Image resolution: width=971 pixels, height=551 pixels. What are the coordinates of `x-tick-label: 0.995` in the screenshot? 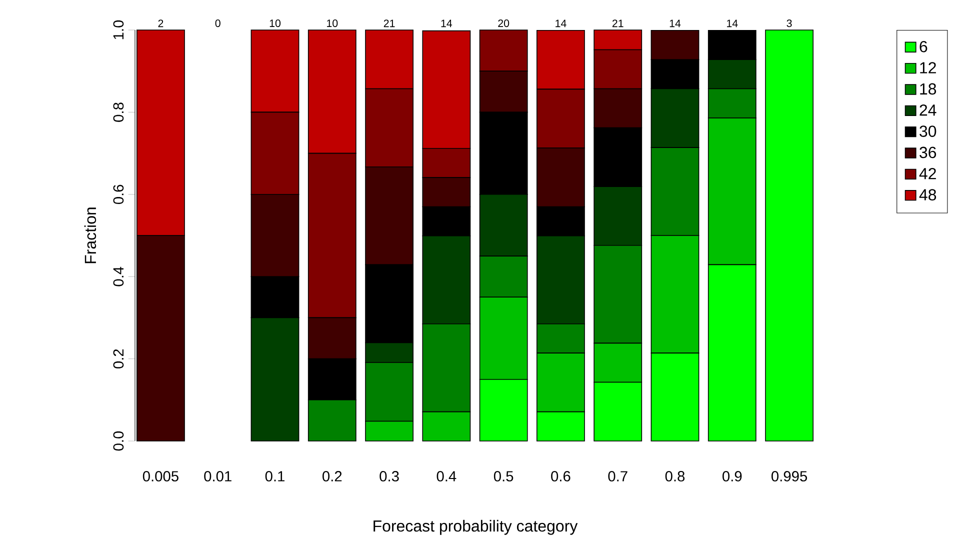 It's located at (790, 476).